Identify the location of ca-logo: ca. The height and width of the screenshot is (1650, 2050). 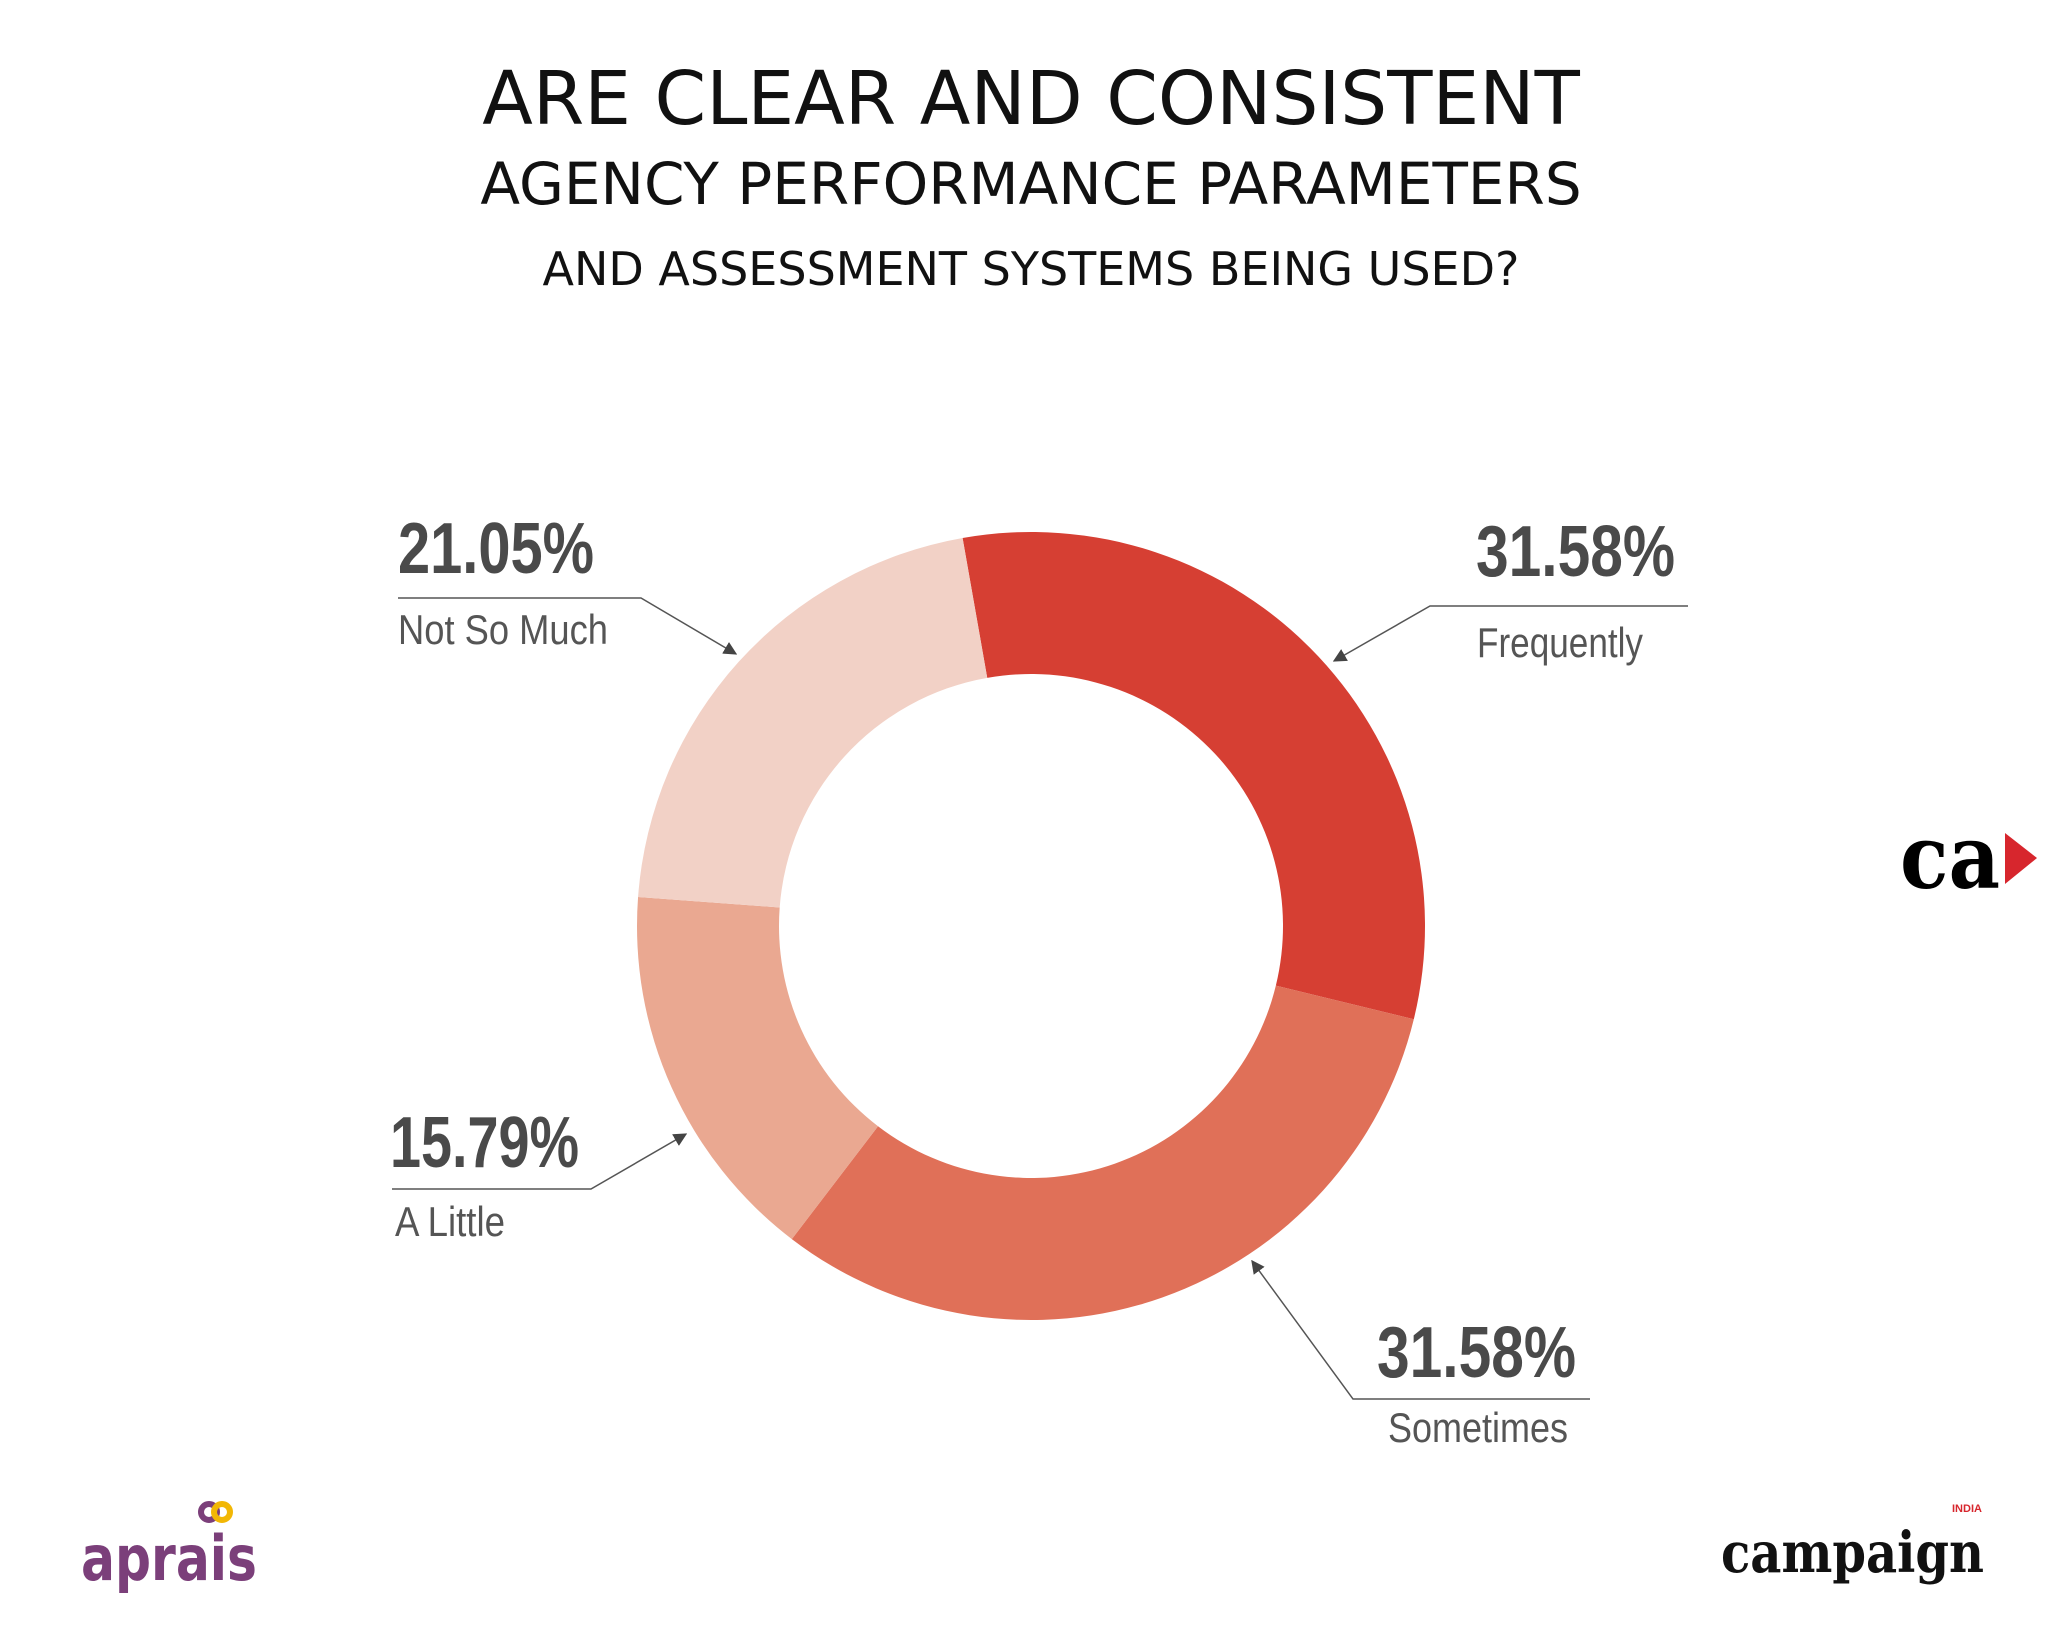
(1968, 857).